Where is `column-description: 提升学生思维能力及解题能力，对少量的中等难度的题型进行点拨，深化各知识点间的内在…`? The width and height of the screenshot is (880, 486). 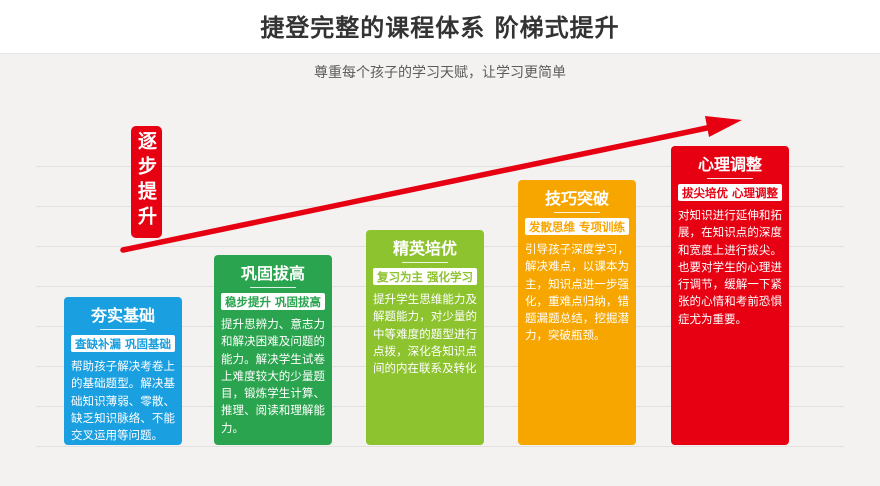 column-description: 提升学生思维能力及解题能力，对少量的中等难度的题型进行点拨，深化各知识点间的内在… is located at coordinates (425, 333).